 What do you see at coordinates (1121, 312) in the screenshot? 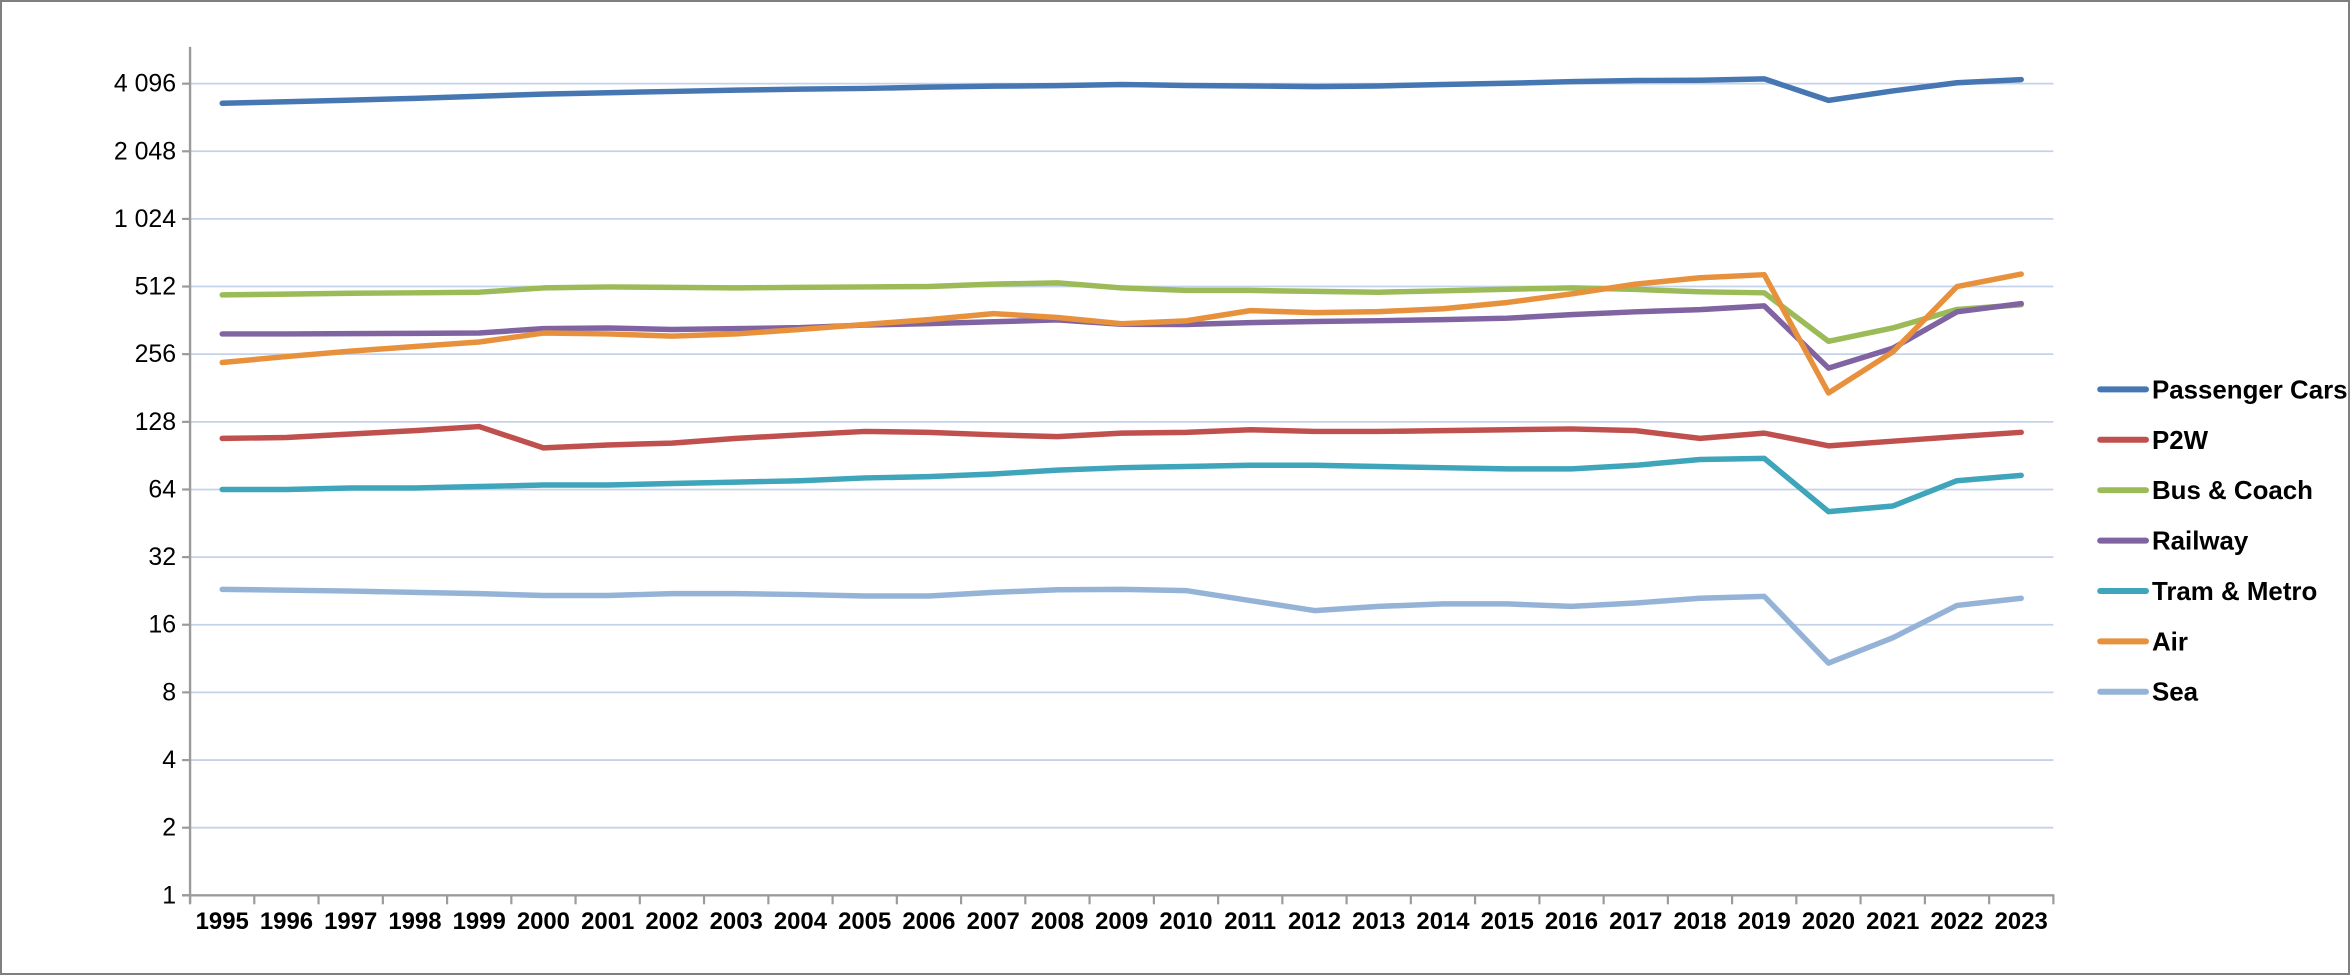
I see `series-line-bus-coach` at bounding box center [1121, 312].